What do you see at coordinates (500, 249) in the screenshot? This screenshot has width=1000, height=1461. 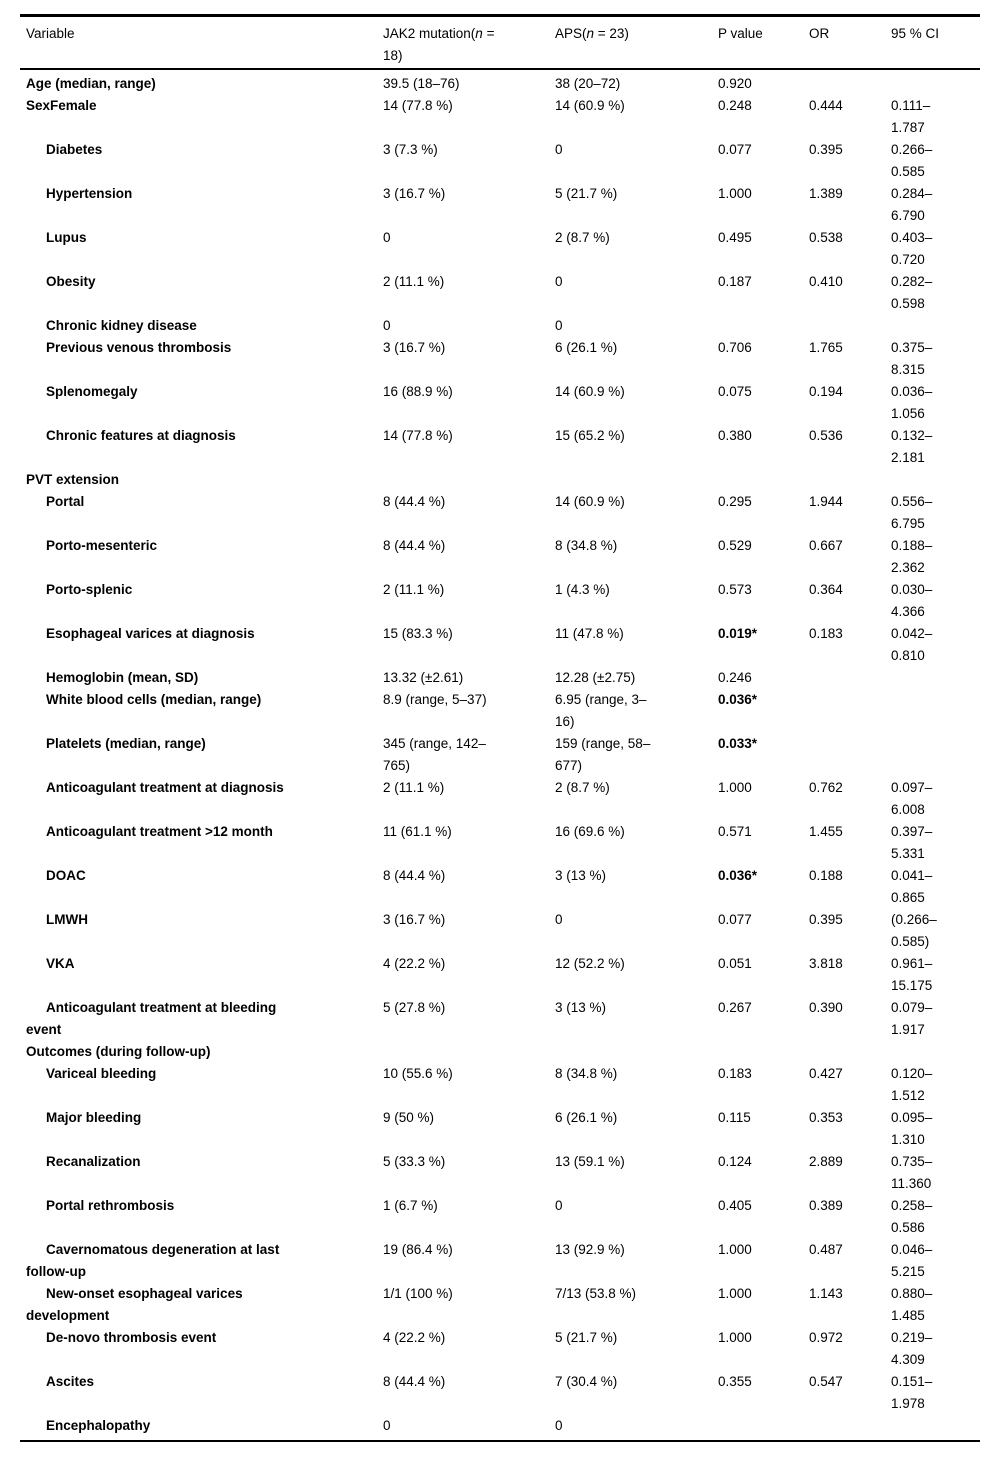 I see `table-row: Lupus 0 2 (8.7 %) 0.495 0.538 0.403– 0.720` at bounding box center [500, 249].